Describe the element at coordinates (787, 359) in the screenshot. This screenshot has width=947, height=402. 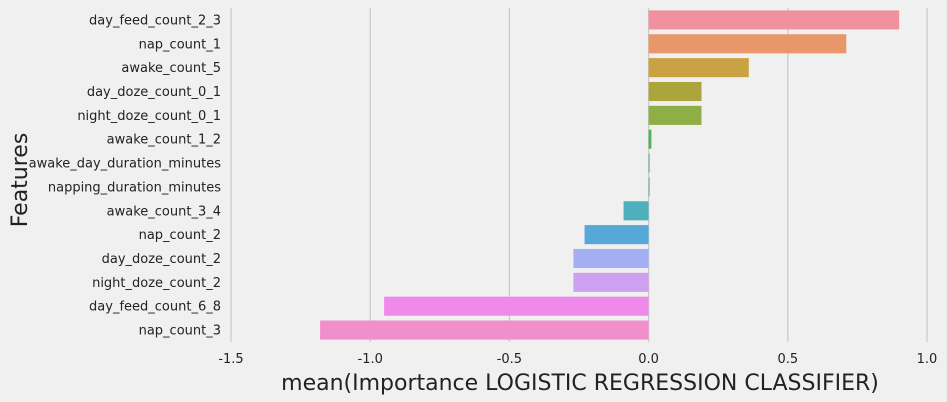
I see `x-tick-label: 0.5` at that location.